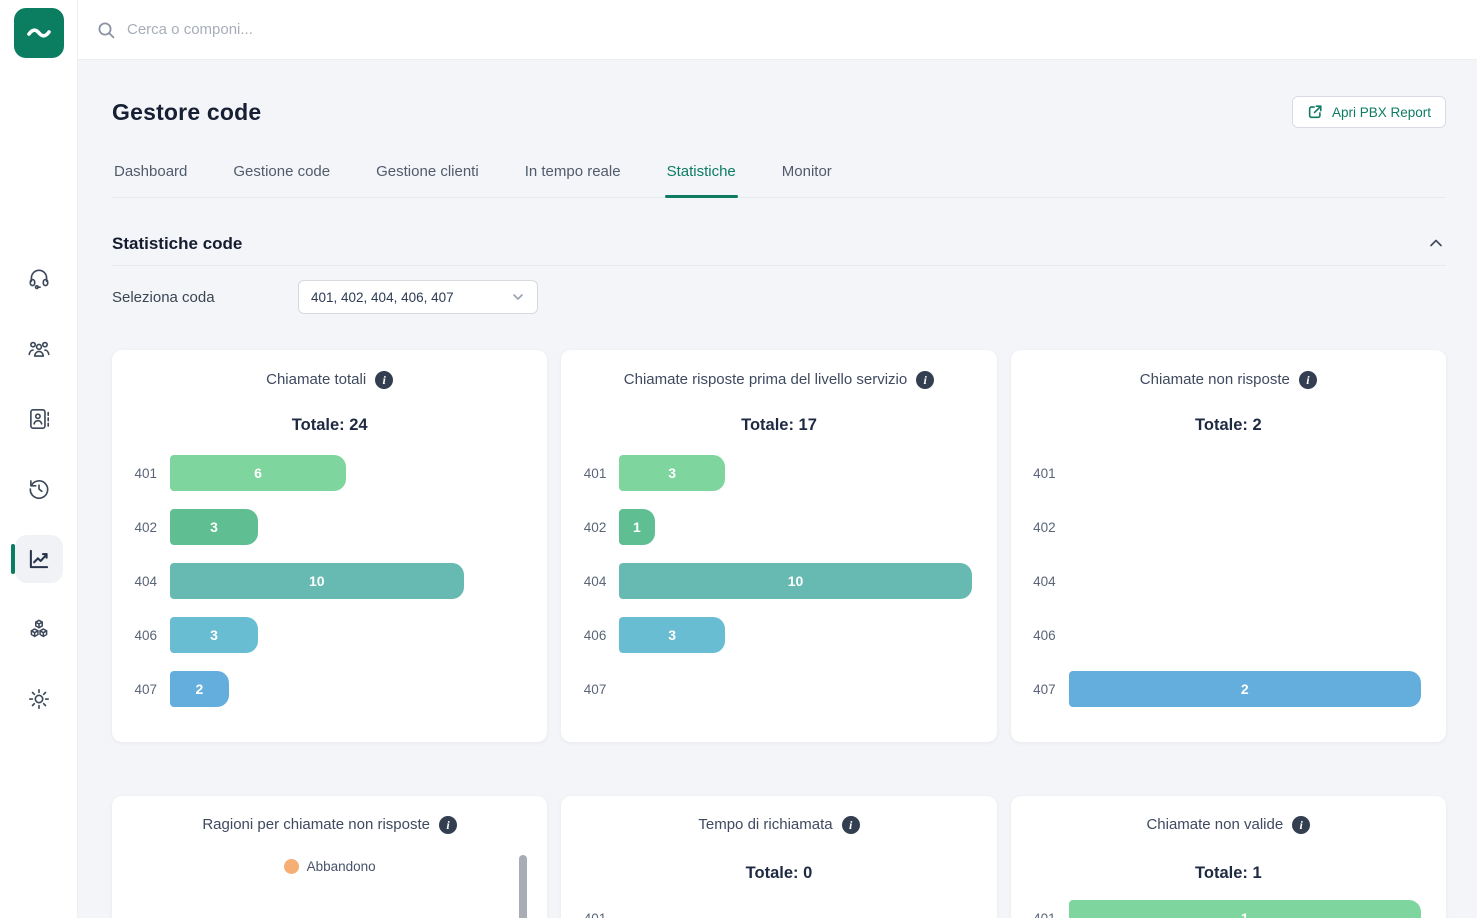 This screenshot has height=918, width=1477. I want to click on sidebar-item-history, so click(38, 489).